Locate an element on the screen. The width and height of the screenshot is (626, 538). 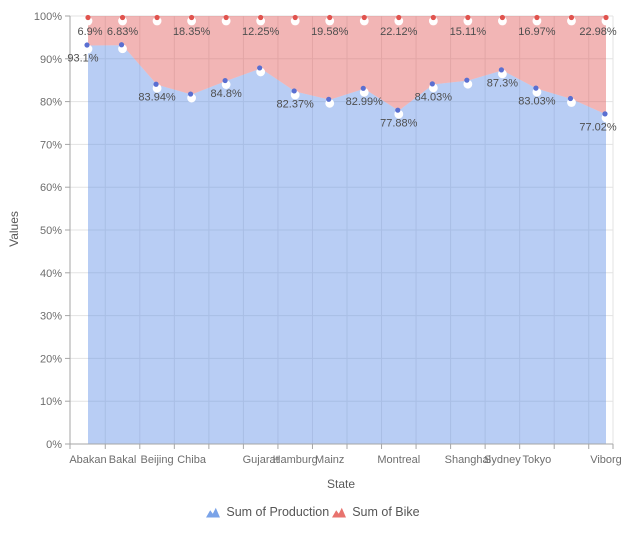
svg-text: 18.35% is located at coordinates (192, 32).